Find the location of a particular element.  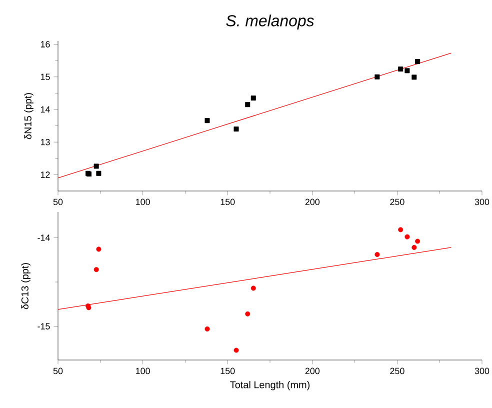

y-tick-label: 16 is located at coordinates (45, 44).